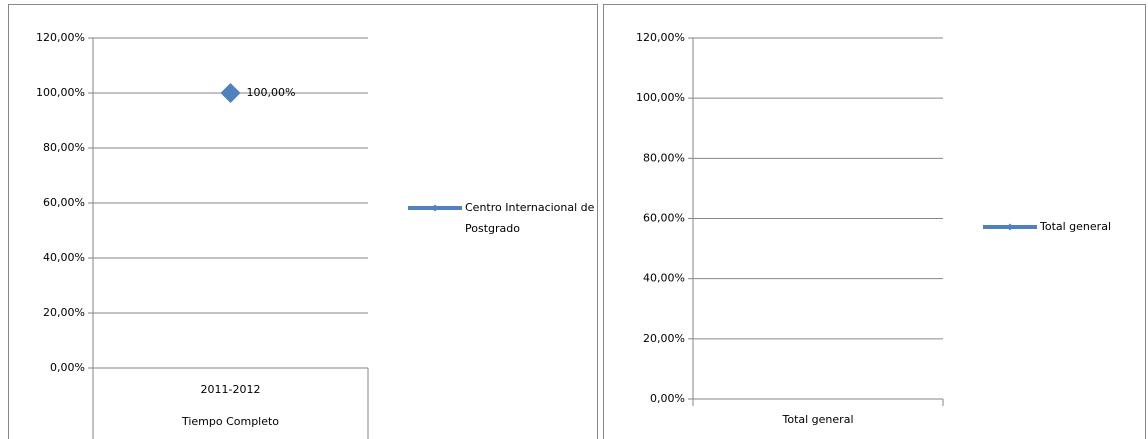 This screenshot has width=1148, height=439. I want to click on legend-entry: Total general, so click(1075, 226).